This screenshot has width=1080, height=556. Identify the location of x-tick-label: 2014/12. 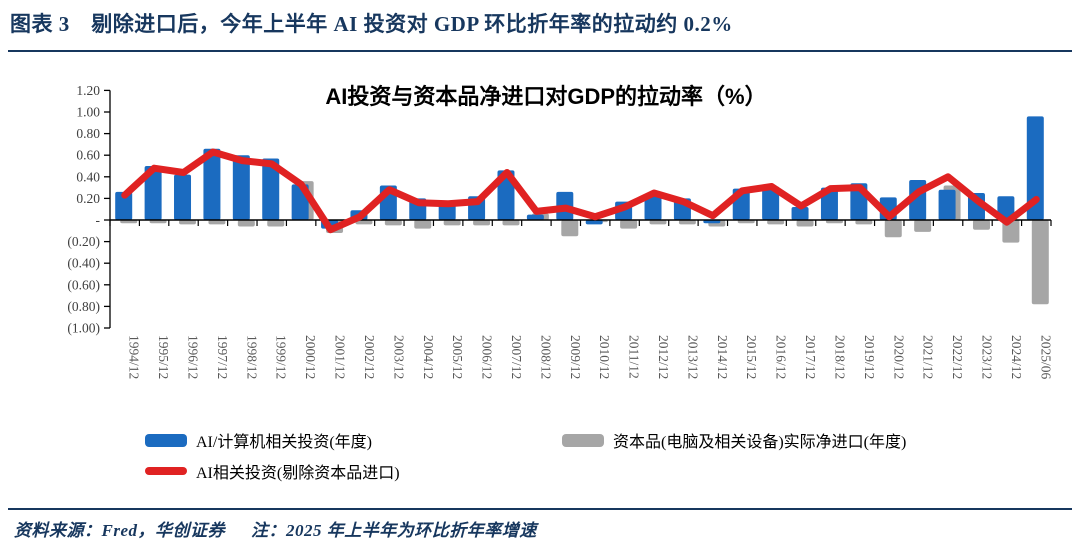
(722, 357).